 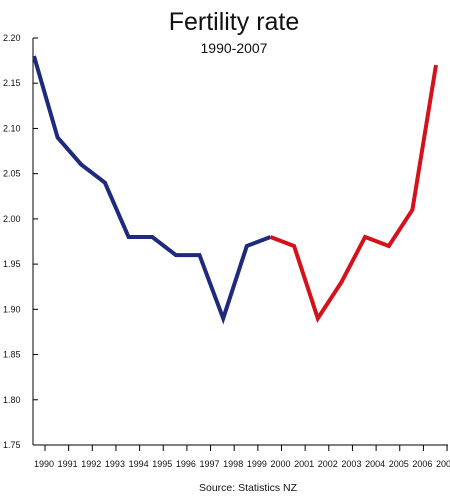 I want to click on x-tick-label: 1992, so click(x=91, y=464).